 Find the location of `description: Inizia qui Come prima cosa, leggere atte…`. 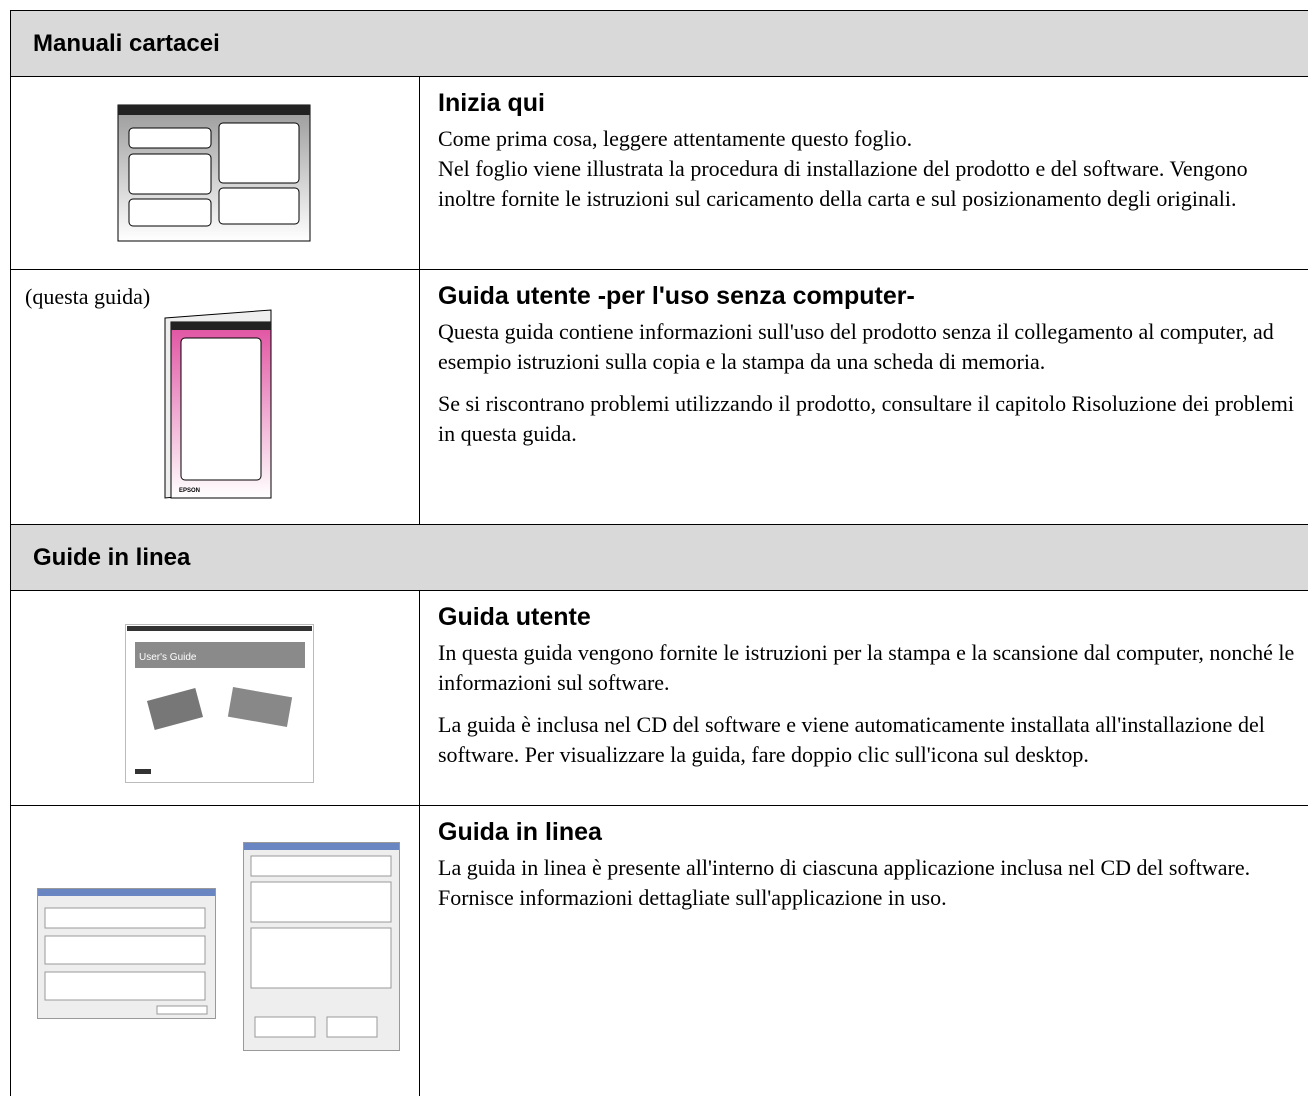

description: Inizia qui Come prima cosa, leggere atte… is located at coordinates (864, 173).